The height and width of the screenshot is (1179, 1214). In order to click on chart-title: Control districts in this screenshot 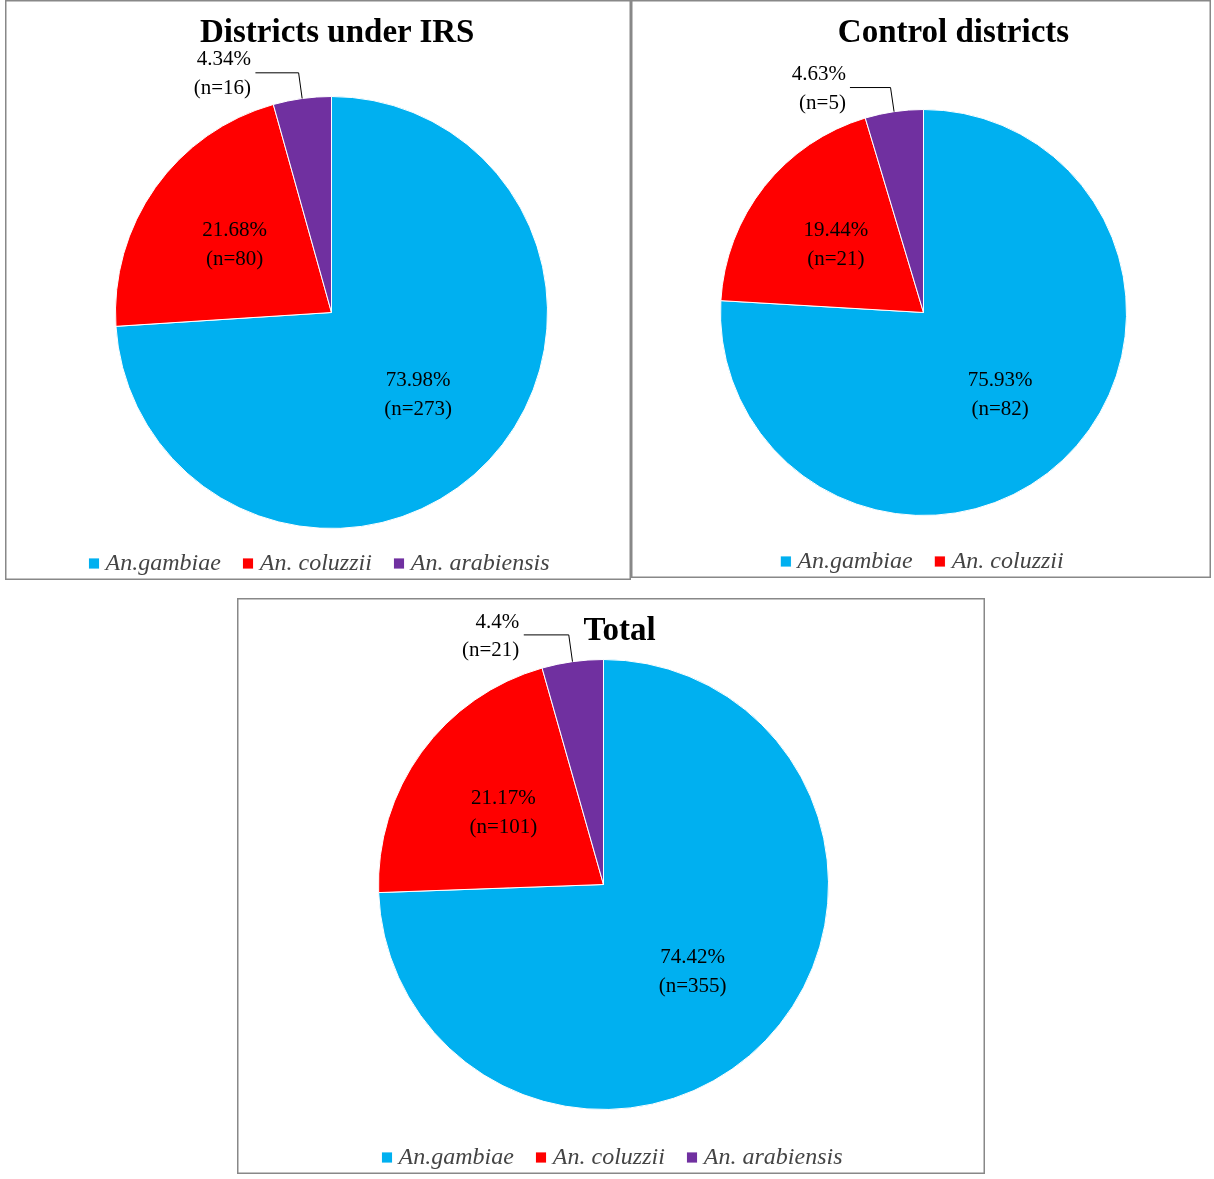, I will do `click(953, 30)`.